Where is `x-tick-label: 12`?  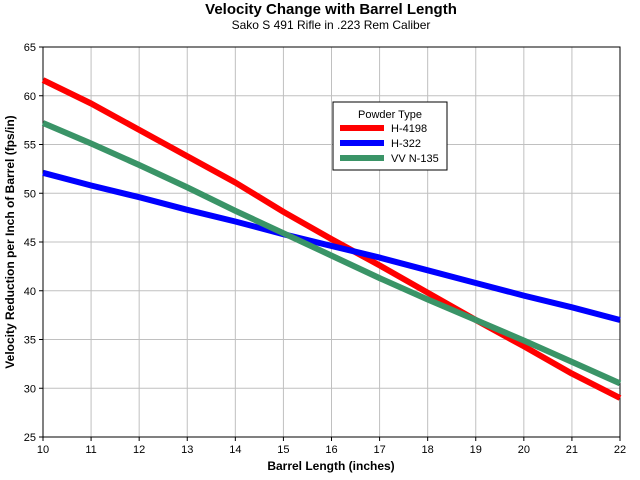 x-tick-label: 12 is located at coordinates (139, 450).